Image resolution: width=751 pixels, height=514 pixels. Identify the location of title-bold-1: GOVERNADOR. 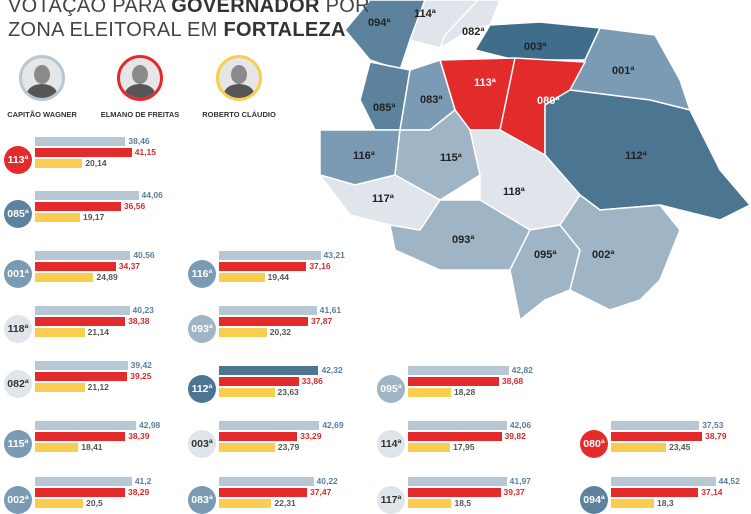
(245, 8).